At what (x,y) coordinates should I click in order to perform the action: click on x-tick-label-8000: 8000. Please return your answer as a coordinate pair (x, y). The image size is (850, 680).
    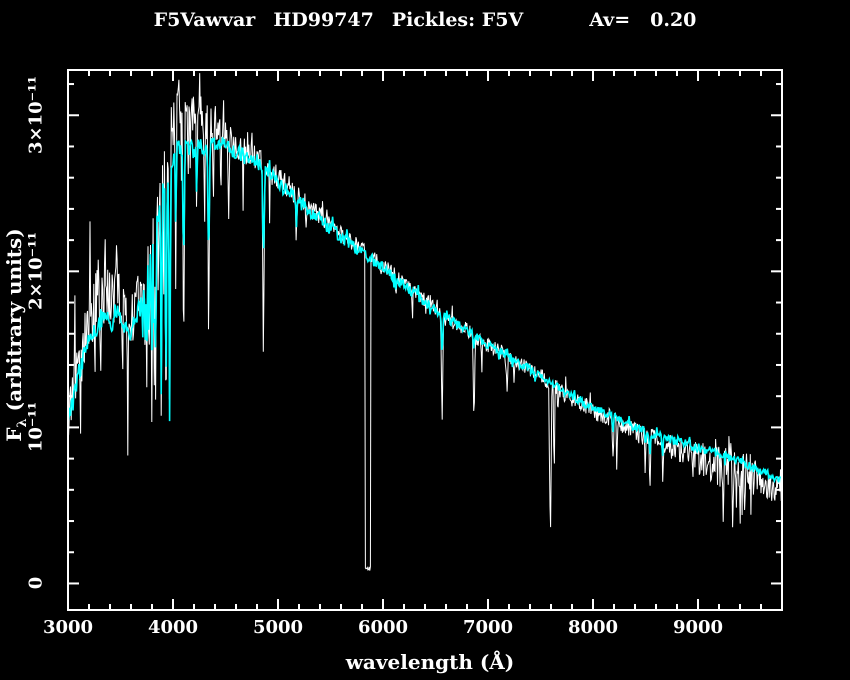
    Looking at the image, I should click on (593, 627).